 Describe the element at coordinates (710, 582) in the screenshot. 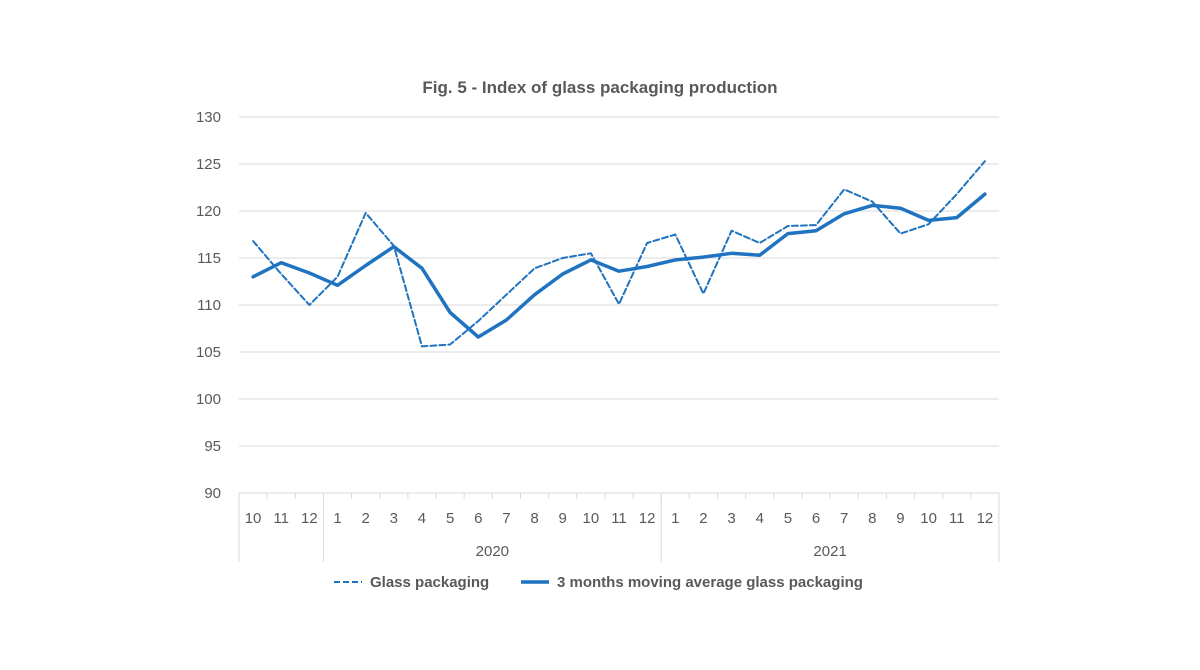

I see `legend-label-1: 3 months moving average glass packaging` at that location.